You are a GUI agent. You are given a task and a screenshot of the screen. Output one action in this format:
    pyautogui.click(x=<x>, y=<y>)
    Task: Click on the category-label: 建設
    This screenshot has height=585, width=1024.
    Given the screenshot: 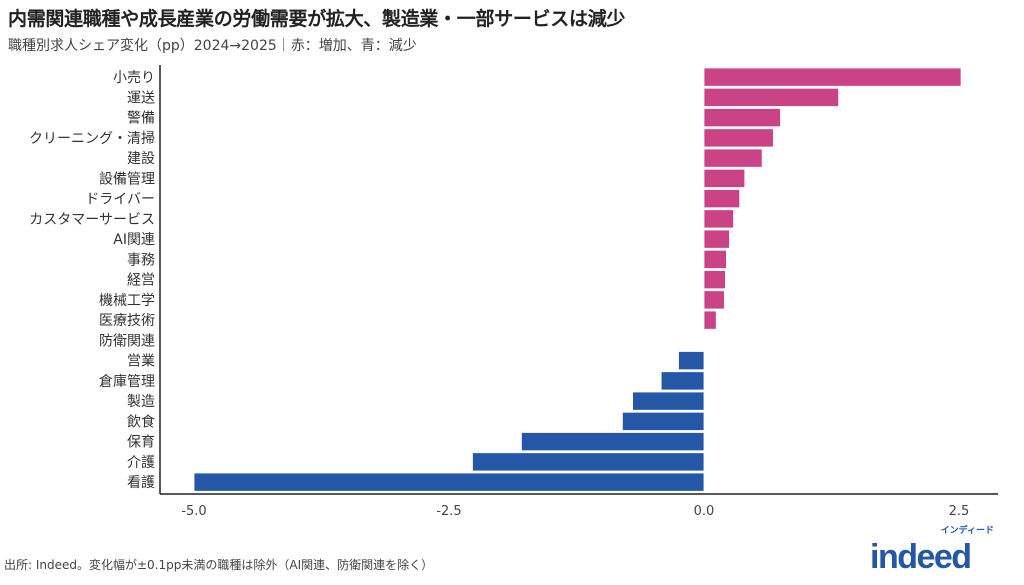 What is the action you would take?
    pyautogui.click(x=141, y=159)
    